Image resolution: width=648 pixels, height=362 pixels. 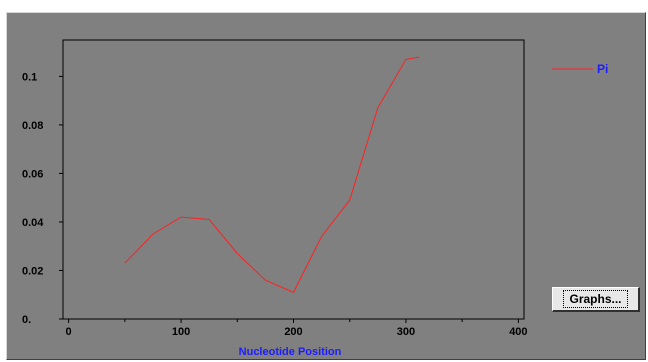 I want to click on x-tick-label: 0, so click(x=69, y=332).